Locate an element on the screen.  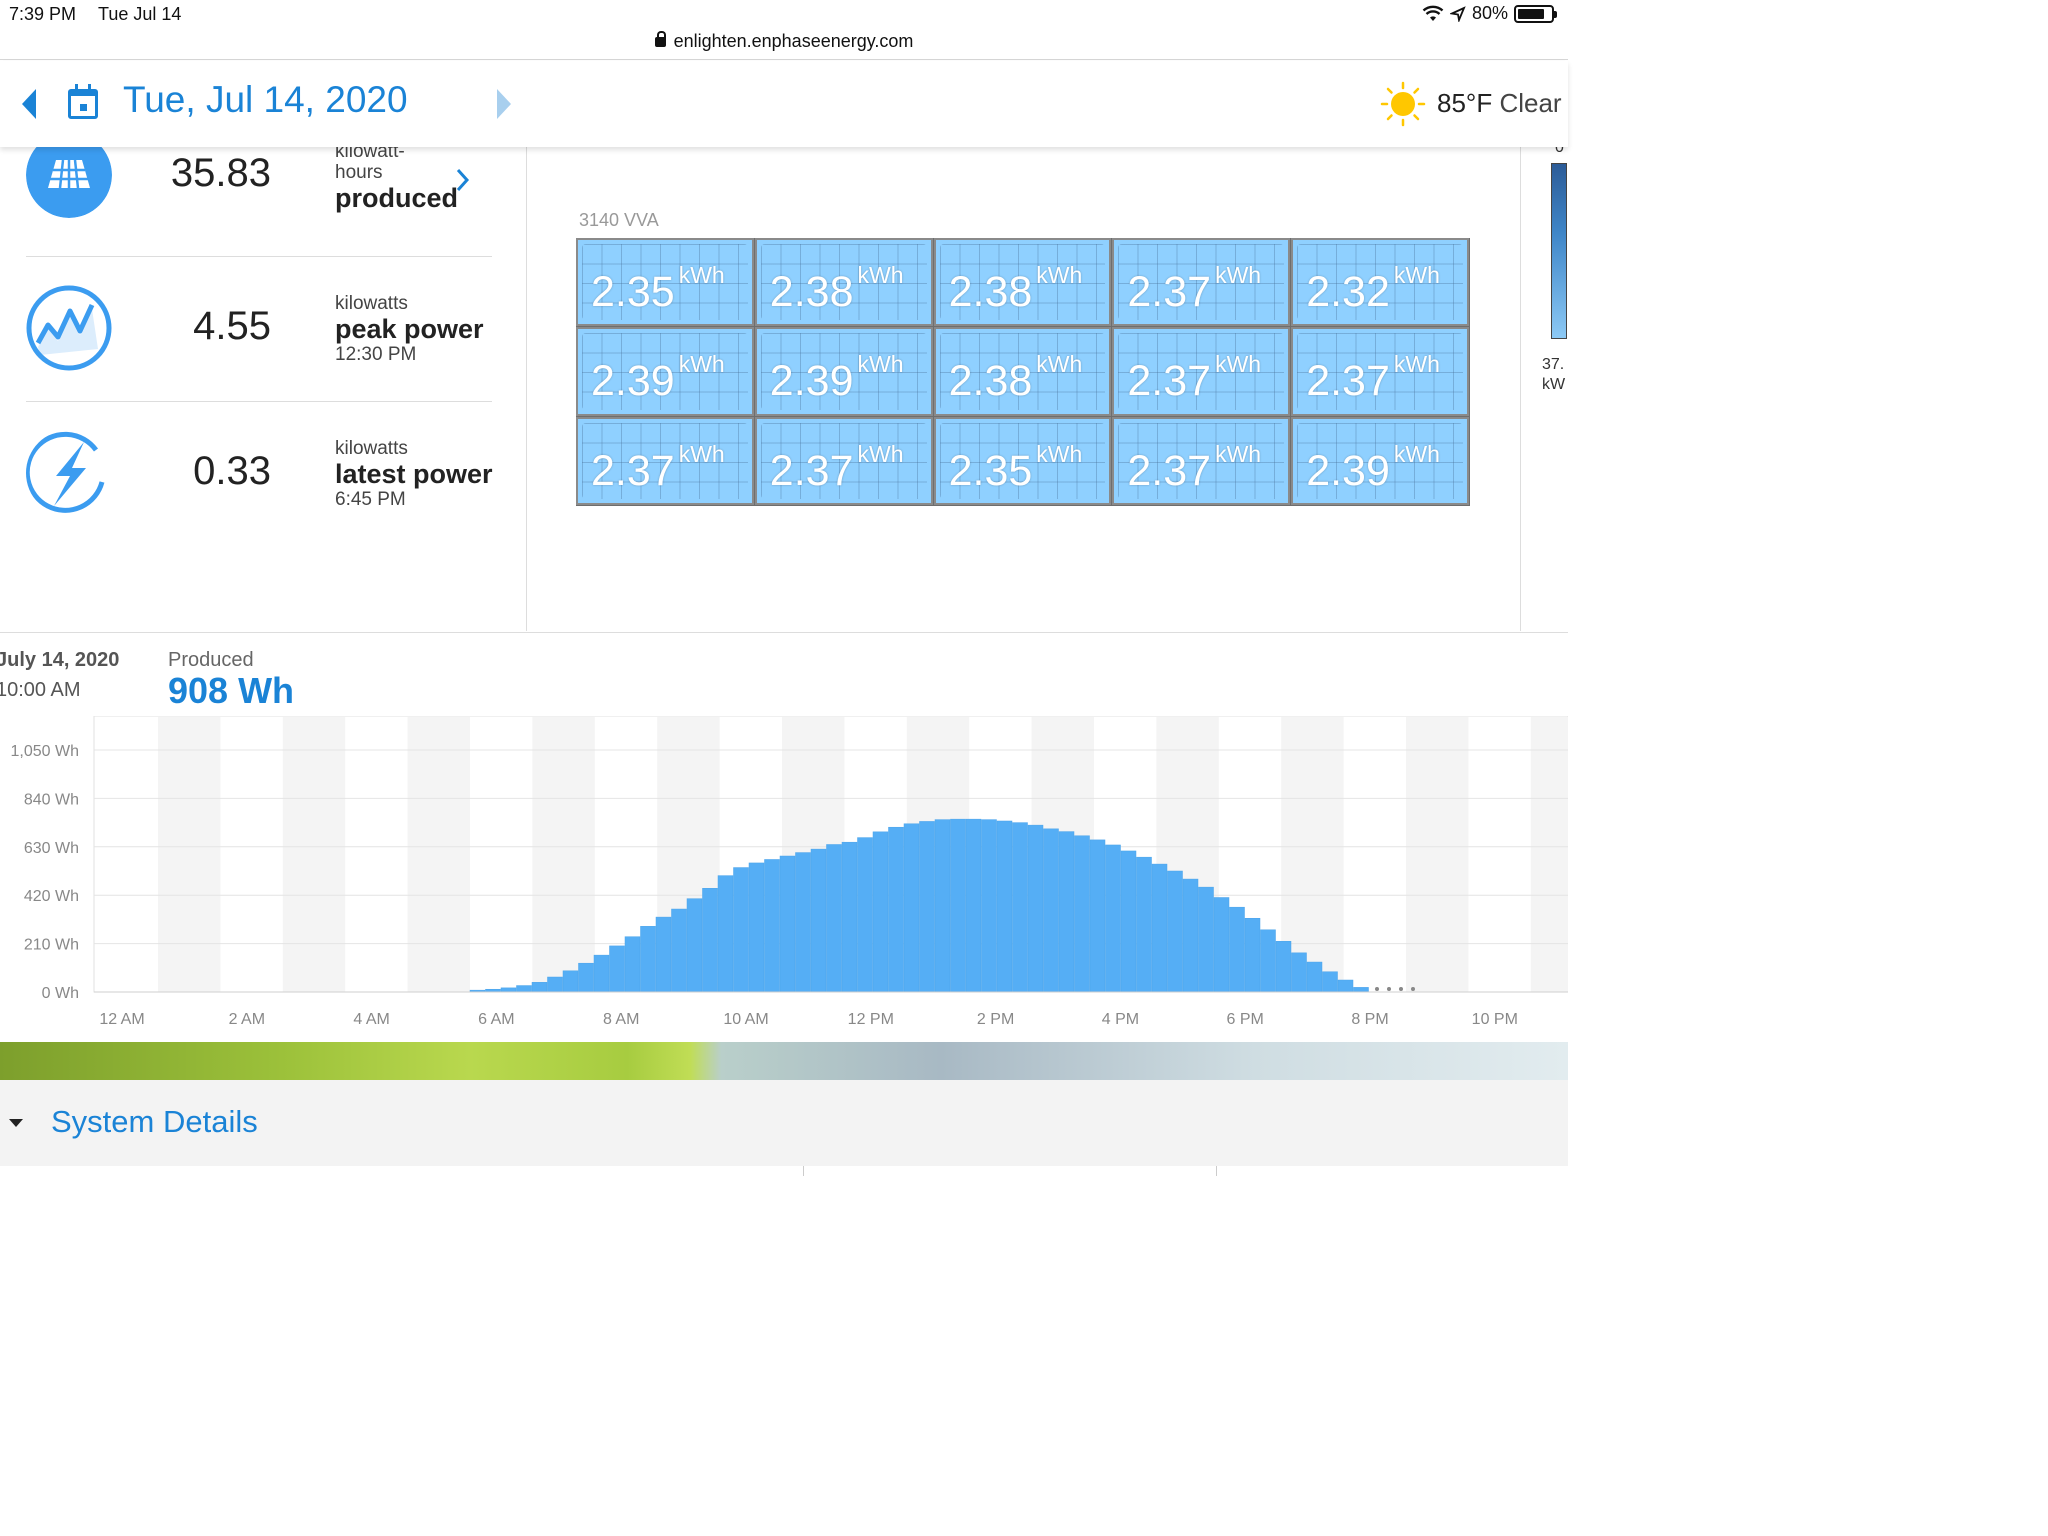
energy-produced-value: 35.83 is located at coordinates (220, 173).